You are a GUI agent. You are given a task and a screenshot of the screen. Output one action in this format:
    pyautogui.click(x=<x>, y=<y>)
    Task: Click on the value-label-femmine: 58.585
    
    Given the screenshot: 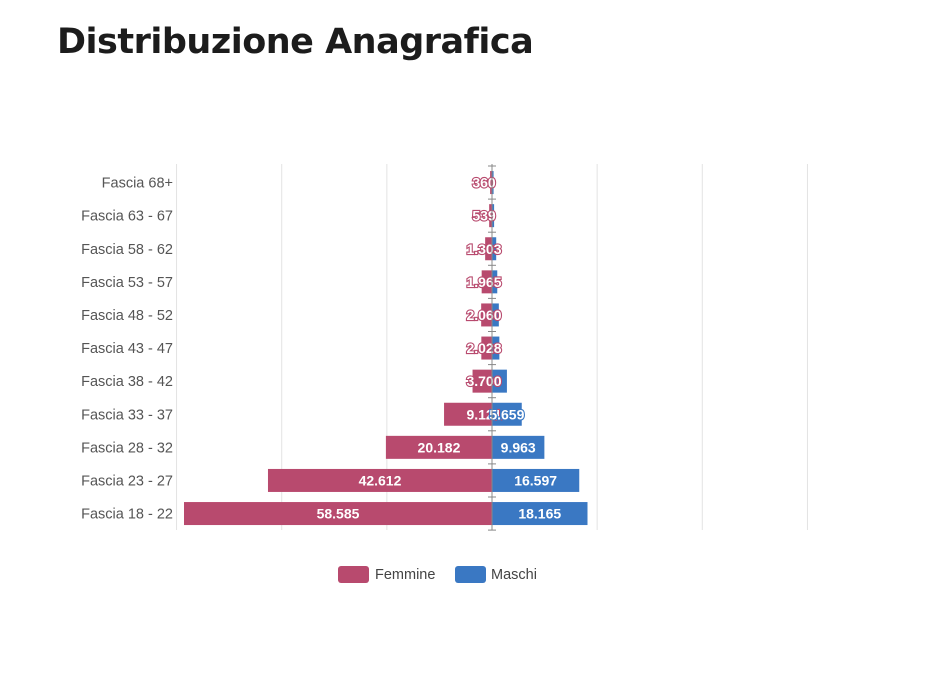 What is the action you would take?
    pyautogui.click(x=338, y=514)
    